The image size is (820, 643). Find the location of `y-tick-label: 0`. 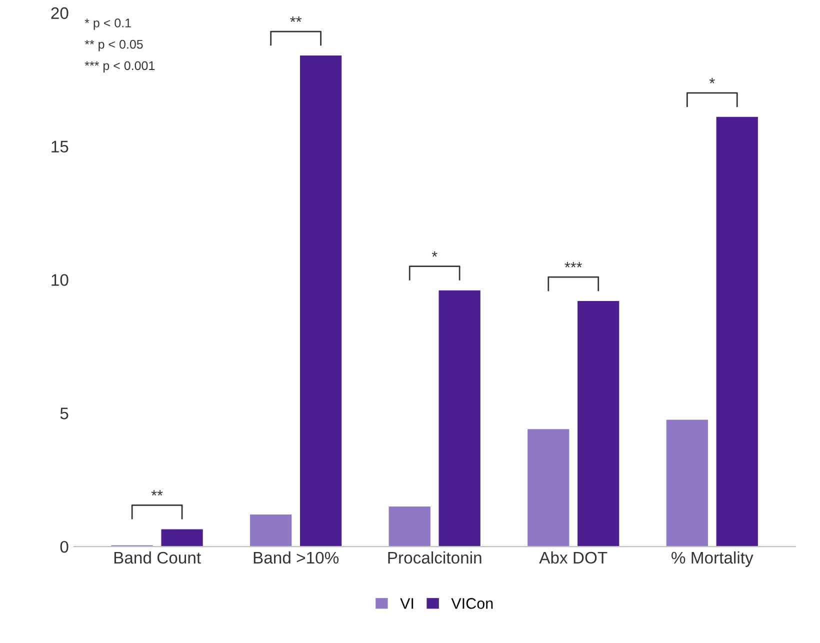

y-tick-label: 0 is located at coordinates (64, 546).